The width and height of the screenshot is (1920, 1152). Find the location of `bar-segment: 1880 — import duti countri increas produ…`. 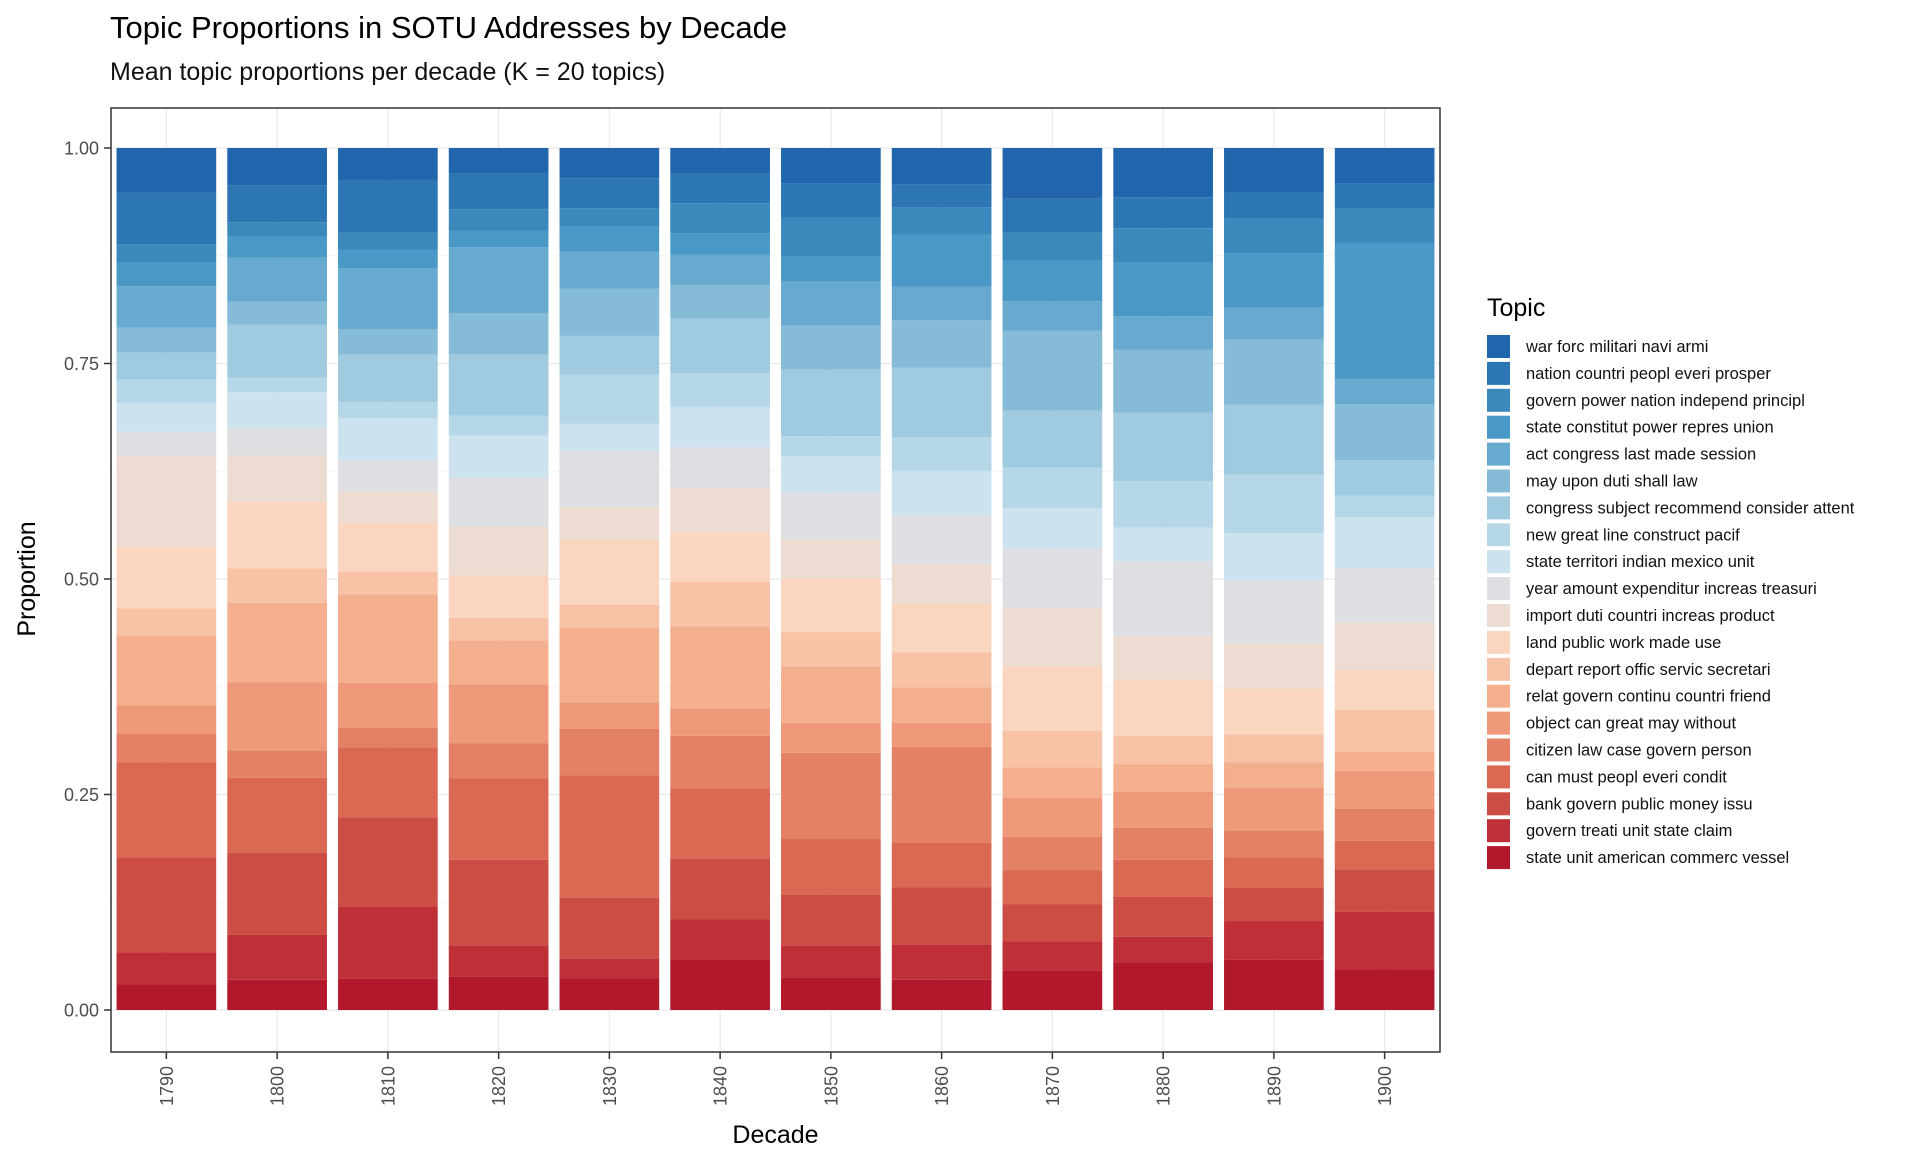

bar-segment: 1880 — import duti countri increas produ… is located at coordinates (1163, 658).